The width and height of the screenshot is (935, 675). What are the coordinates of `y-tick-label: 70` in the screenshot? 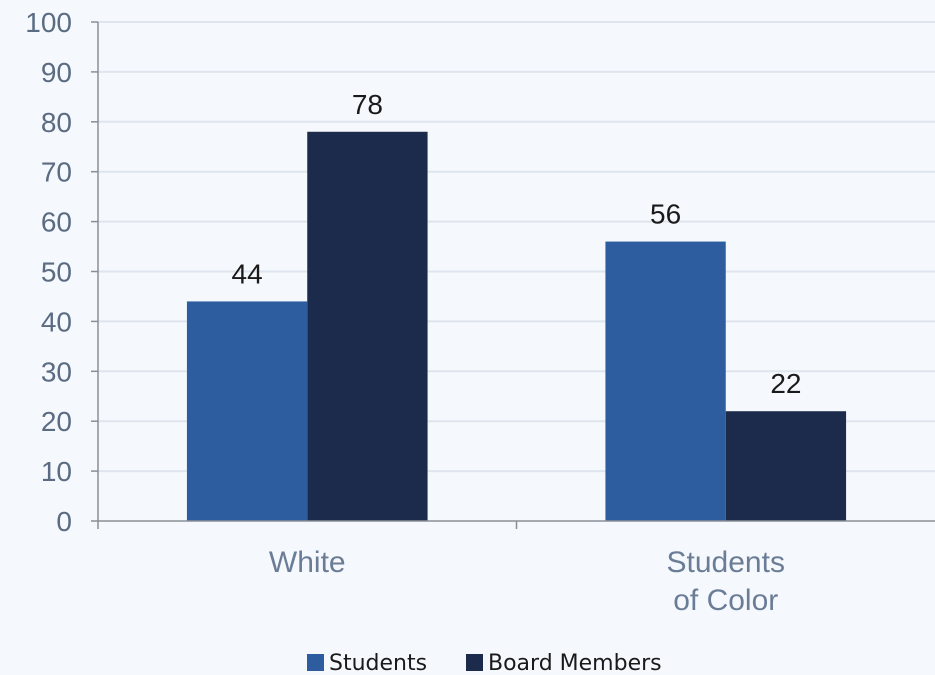 It's located at (56, 172).